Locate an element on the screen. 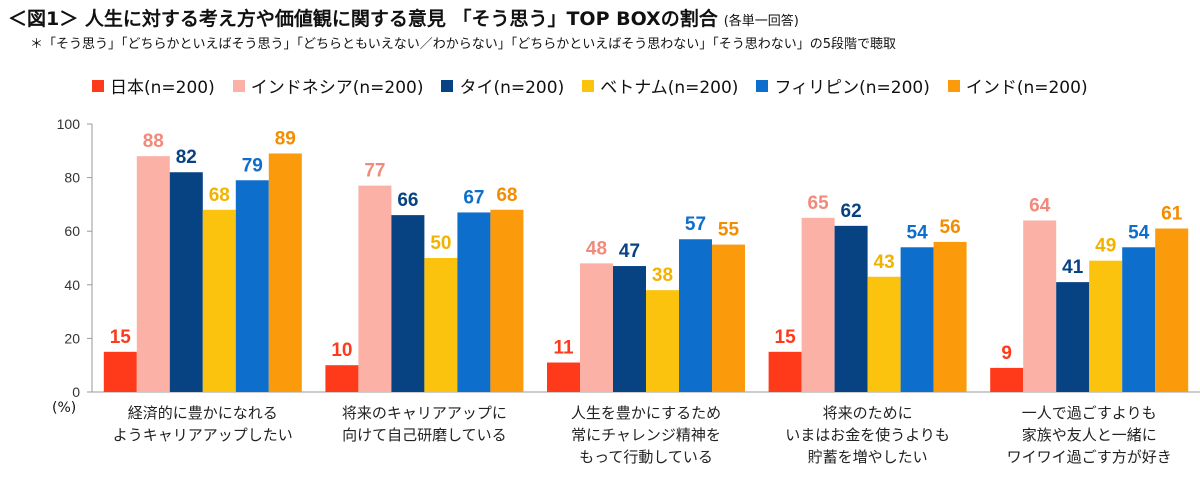 The width and height of the screenshot is (1200, 484). title-note: (各単一回答) is located at coordinates (761, 21).